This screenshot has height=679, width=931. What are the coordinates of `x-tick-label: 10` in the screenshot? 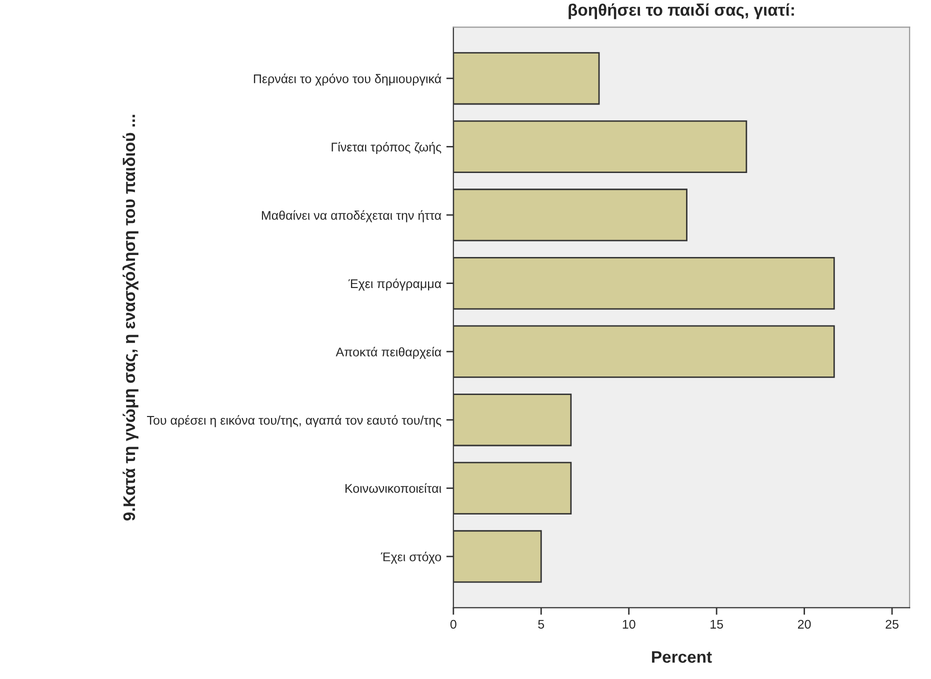 It's located at (629, 624).